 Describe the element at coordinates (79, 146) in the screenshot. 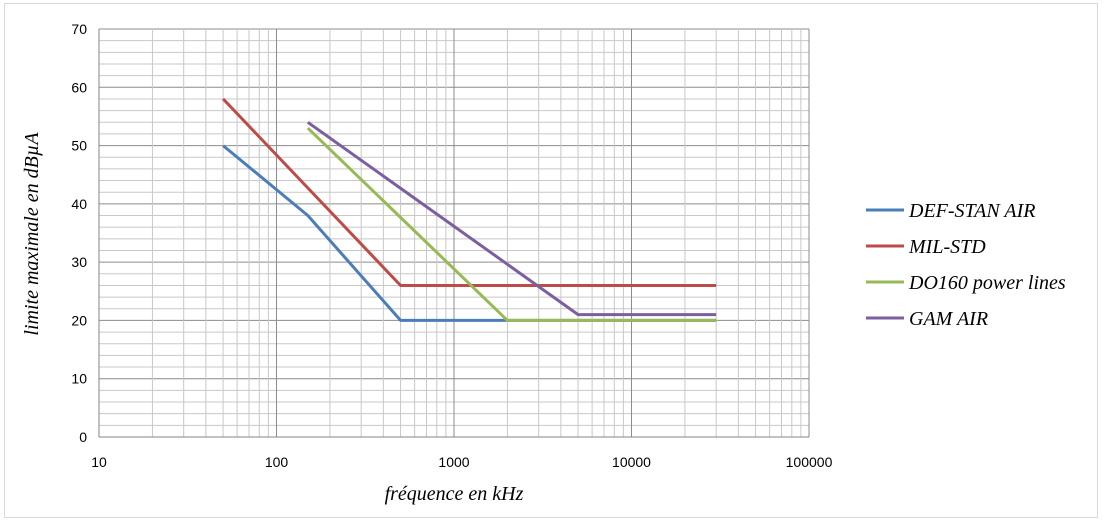

I see `y-tick-label: 50` at that location.